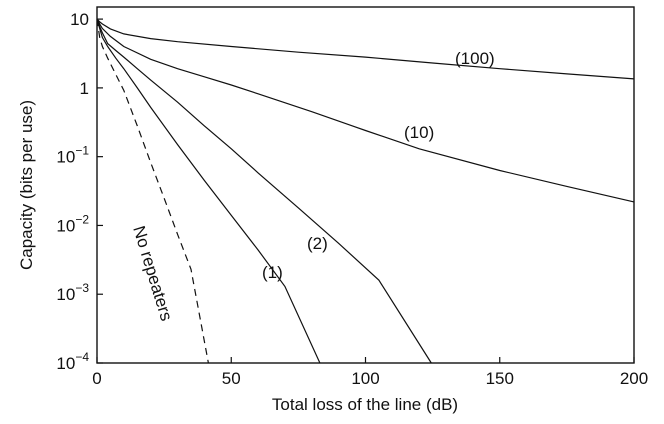 The height and width of the screenshot is (424, 664). I want to click on series-label-100: (100), so click(475, 58).